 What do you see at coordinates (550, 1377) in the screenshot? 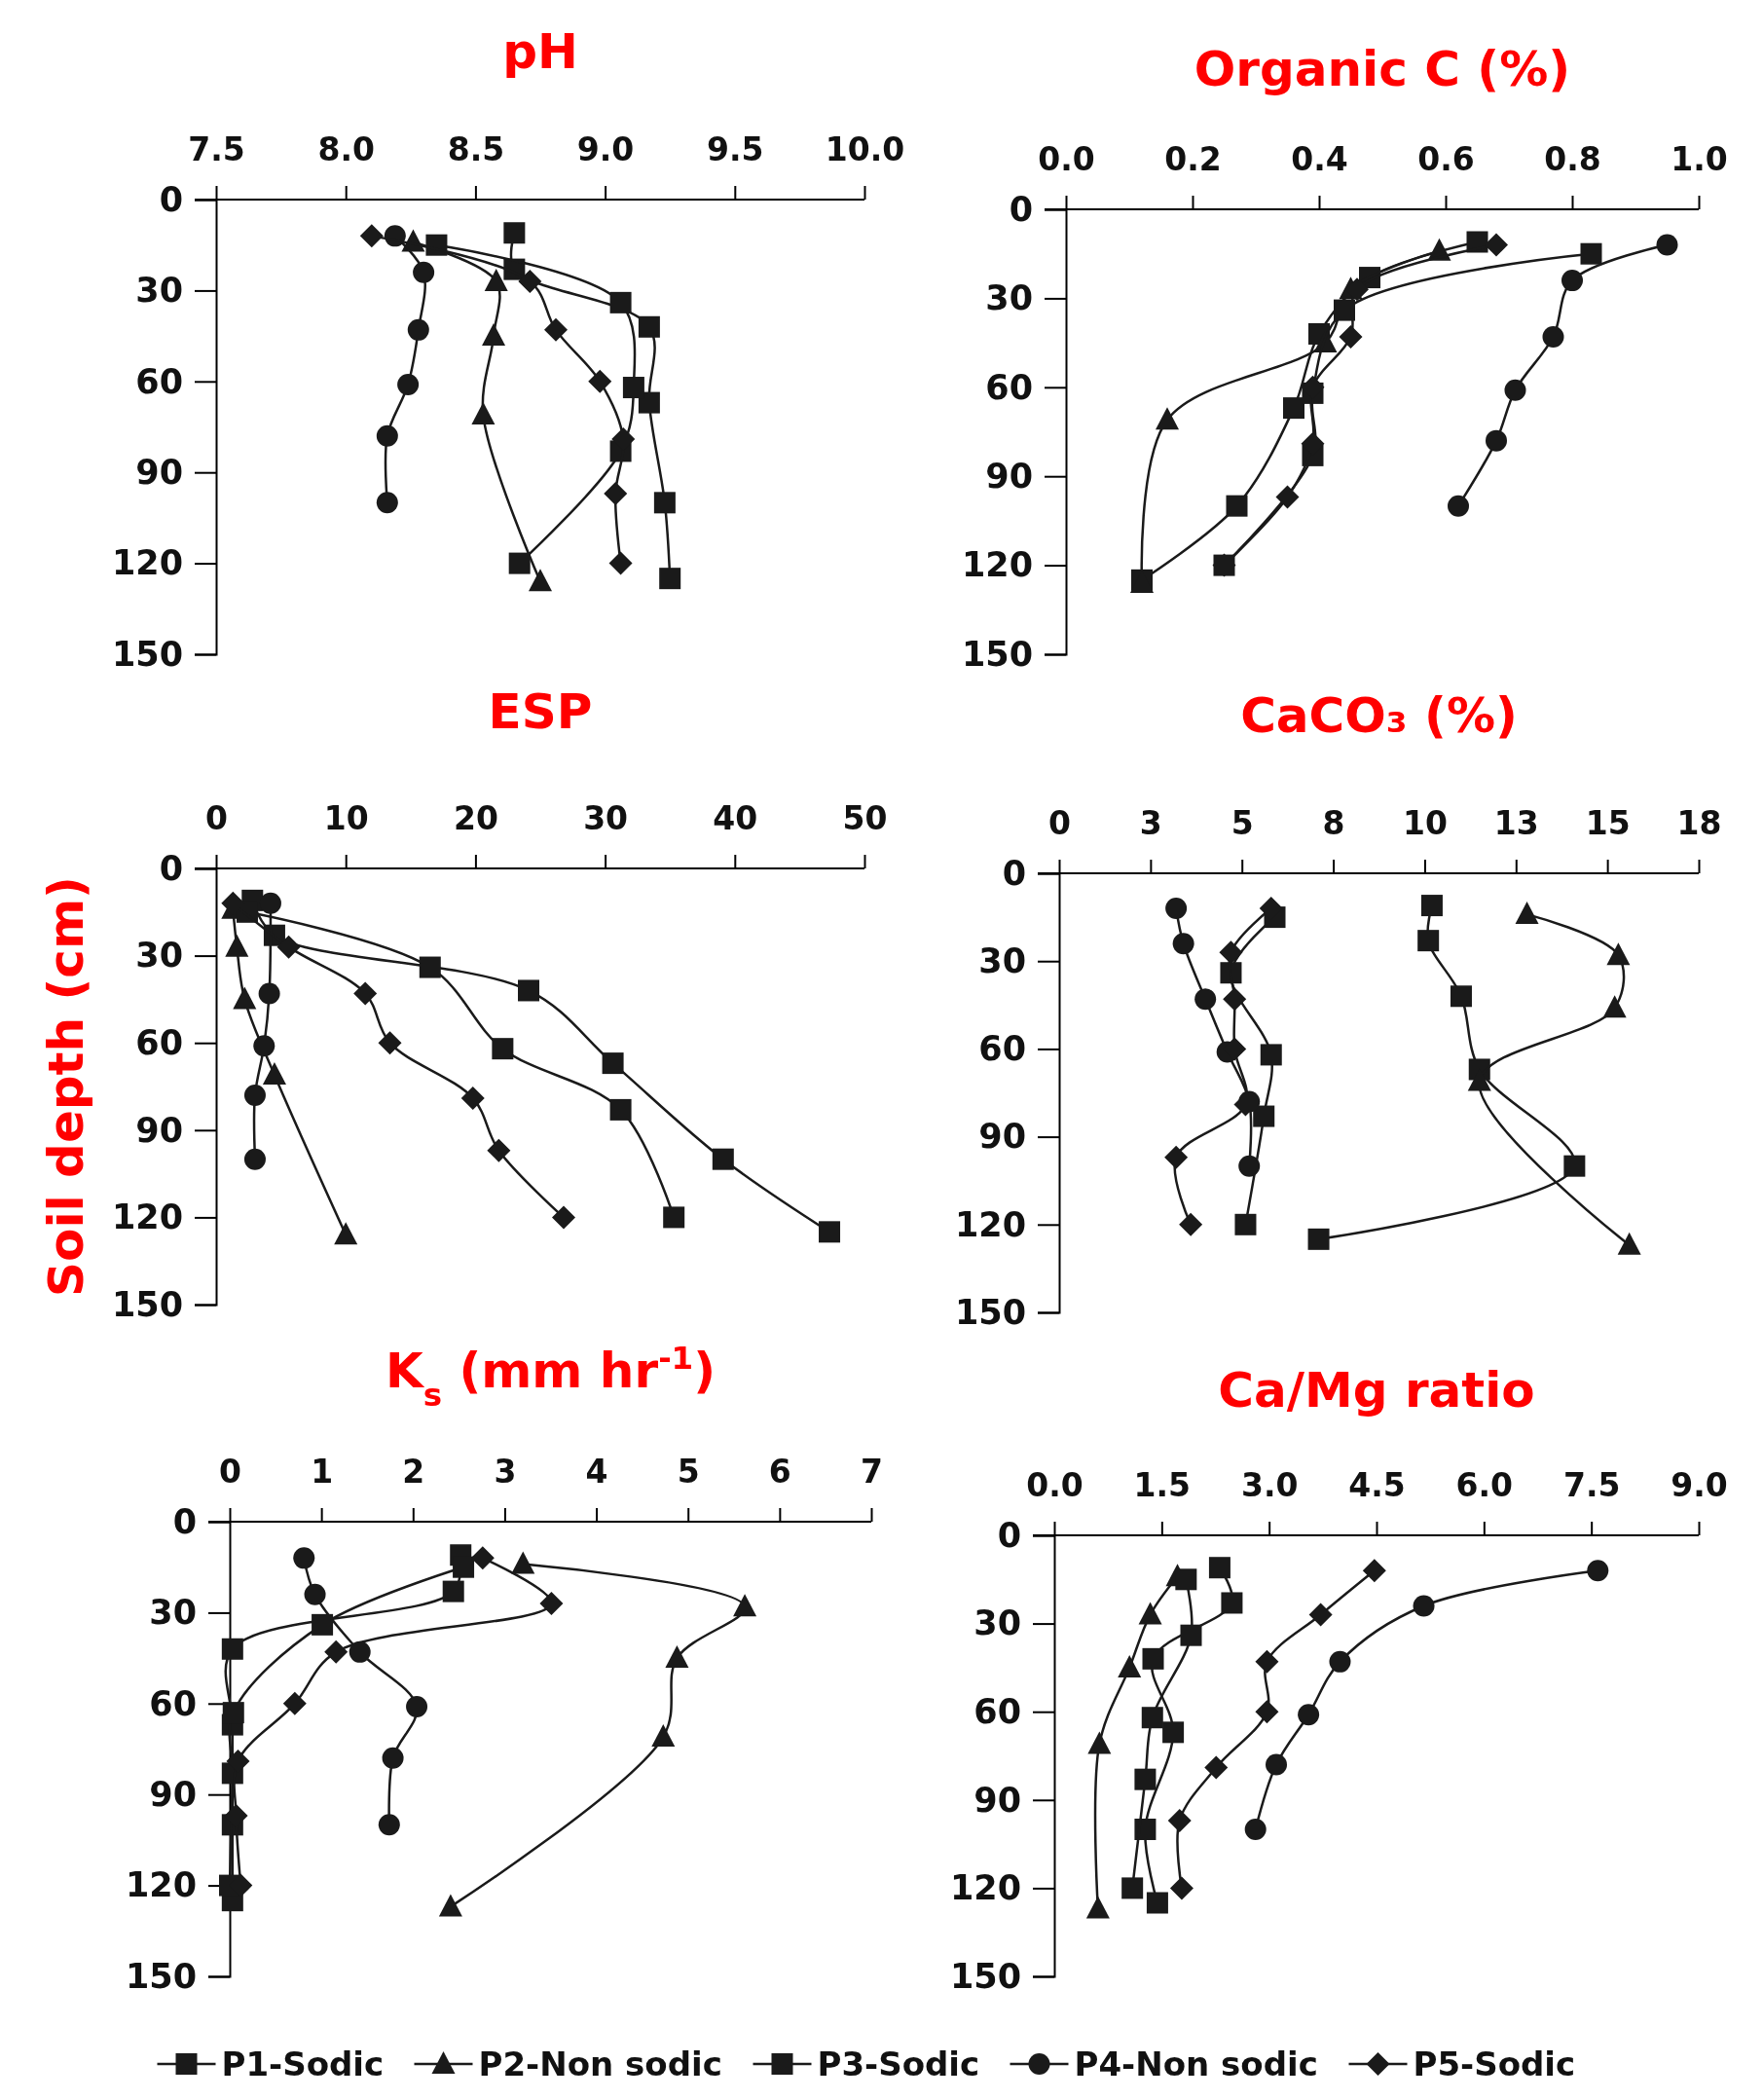
I see `chart-title: K$_{s}$ (mm hr$^{-1}$)` at bounding box center [550, 1377].